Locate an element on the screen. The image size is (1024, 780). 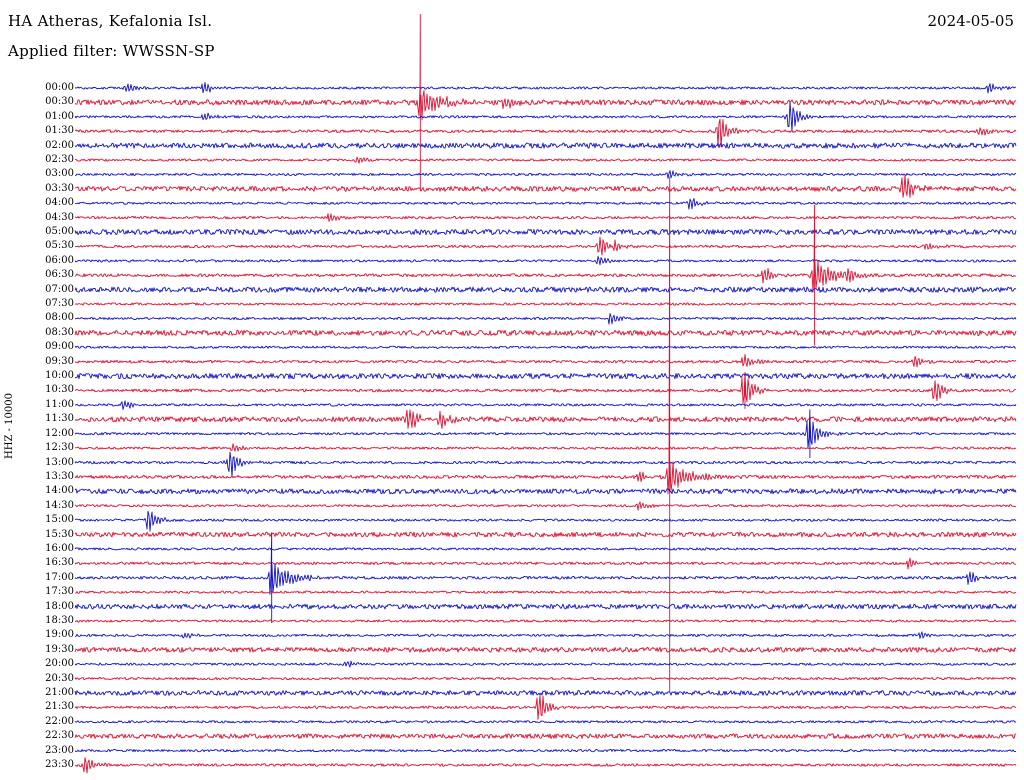
record-date: 2024-05-05 is located at coordinates (970, 21).